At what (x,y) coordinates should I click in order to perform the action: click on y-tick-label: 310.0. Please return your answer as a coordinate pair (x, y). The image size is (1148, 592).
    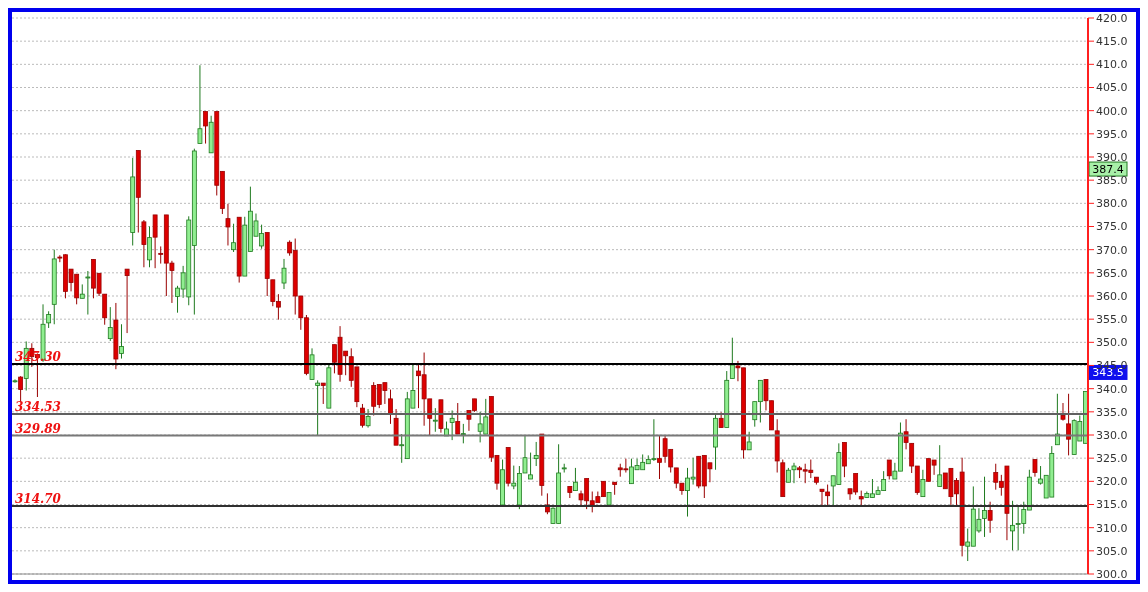
    Looking at the image, I should click on (1112, 528).